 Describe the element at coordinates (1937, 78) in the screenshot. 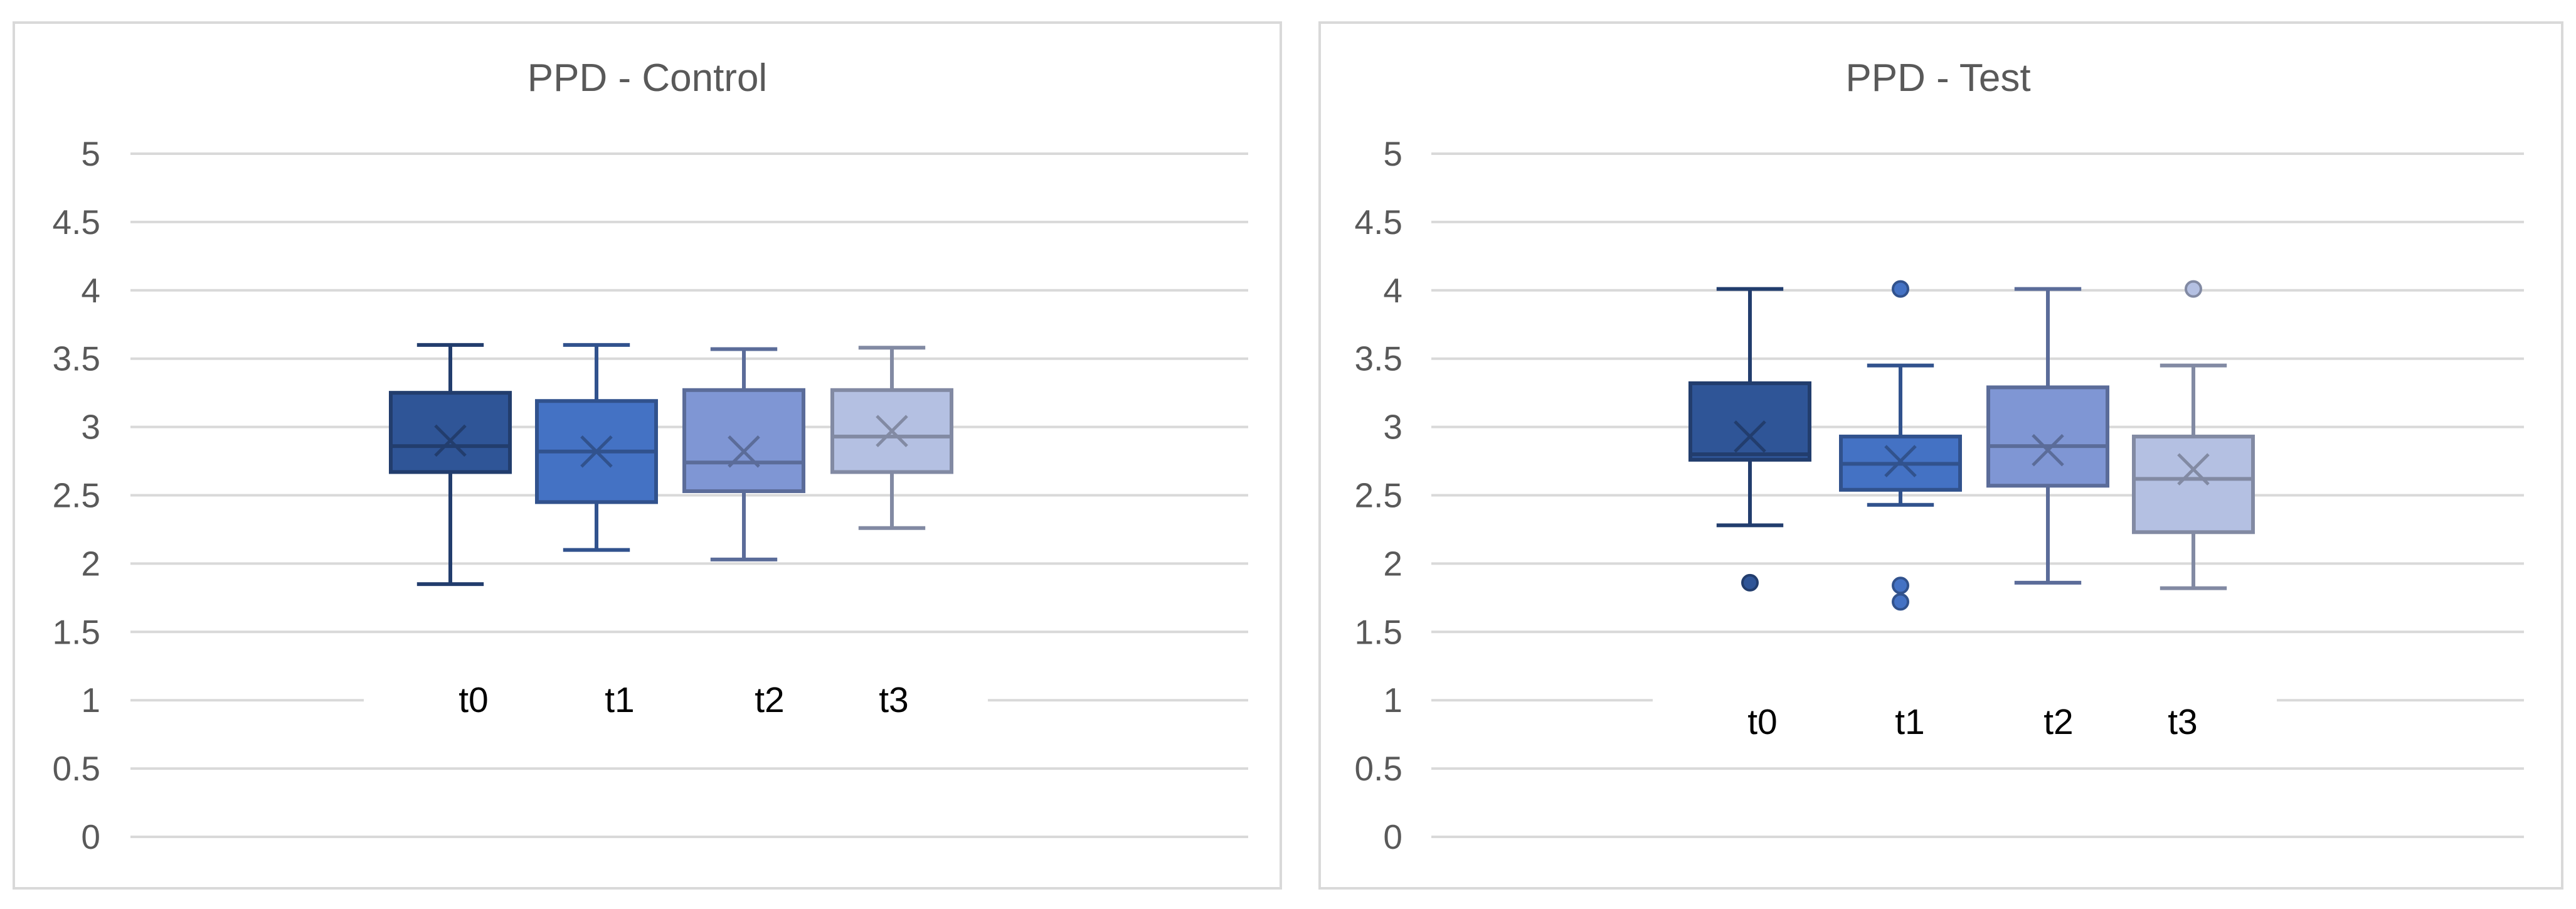

I see `chart-title: PPD - Test` at that location.